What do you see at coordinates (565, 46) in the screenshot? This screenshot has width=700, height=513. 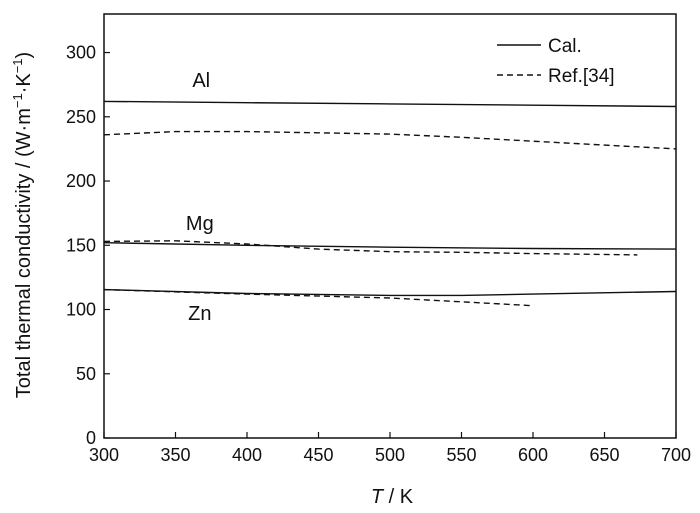 I see `legend-label-cal: Cal.` at bounding box center [565, 46].